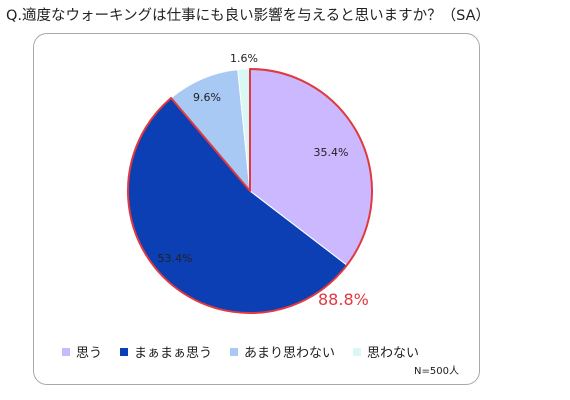 The height and width of the screenshot is (400, 570). What do you see at coordinates (343, 299) in the screenshot?
I see `highlight-total-label: 88.8%` at bounding box center [343, 299].